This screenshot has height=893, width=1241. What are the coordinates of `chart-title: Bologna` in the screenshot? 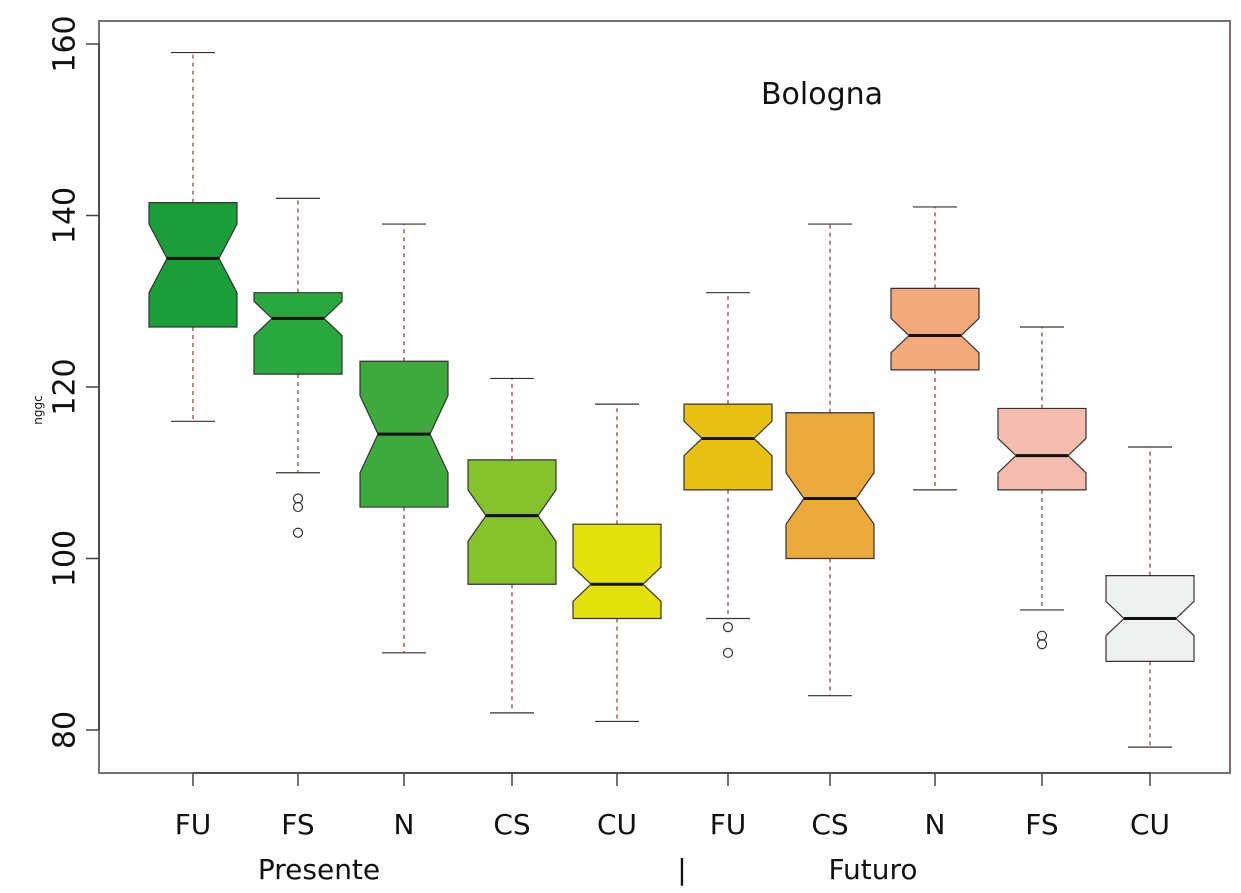 It's located at (822, 94).